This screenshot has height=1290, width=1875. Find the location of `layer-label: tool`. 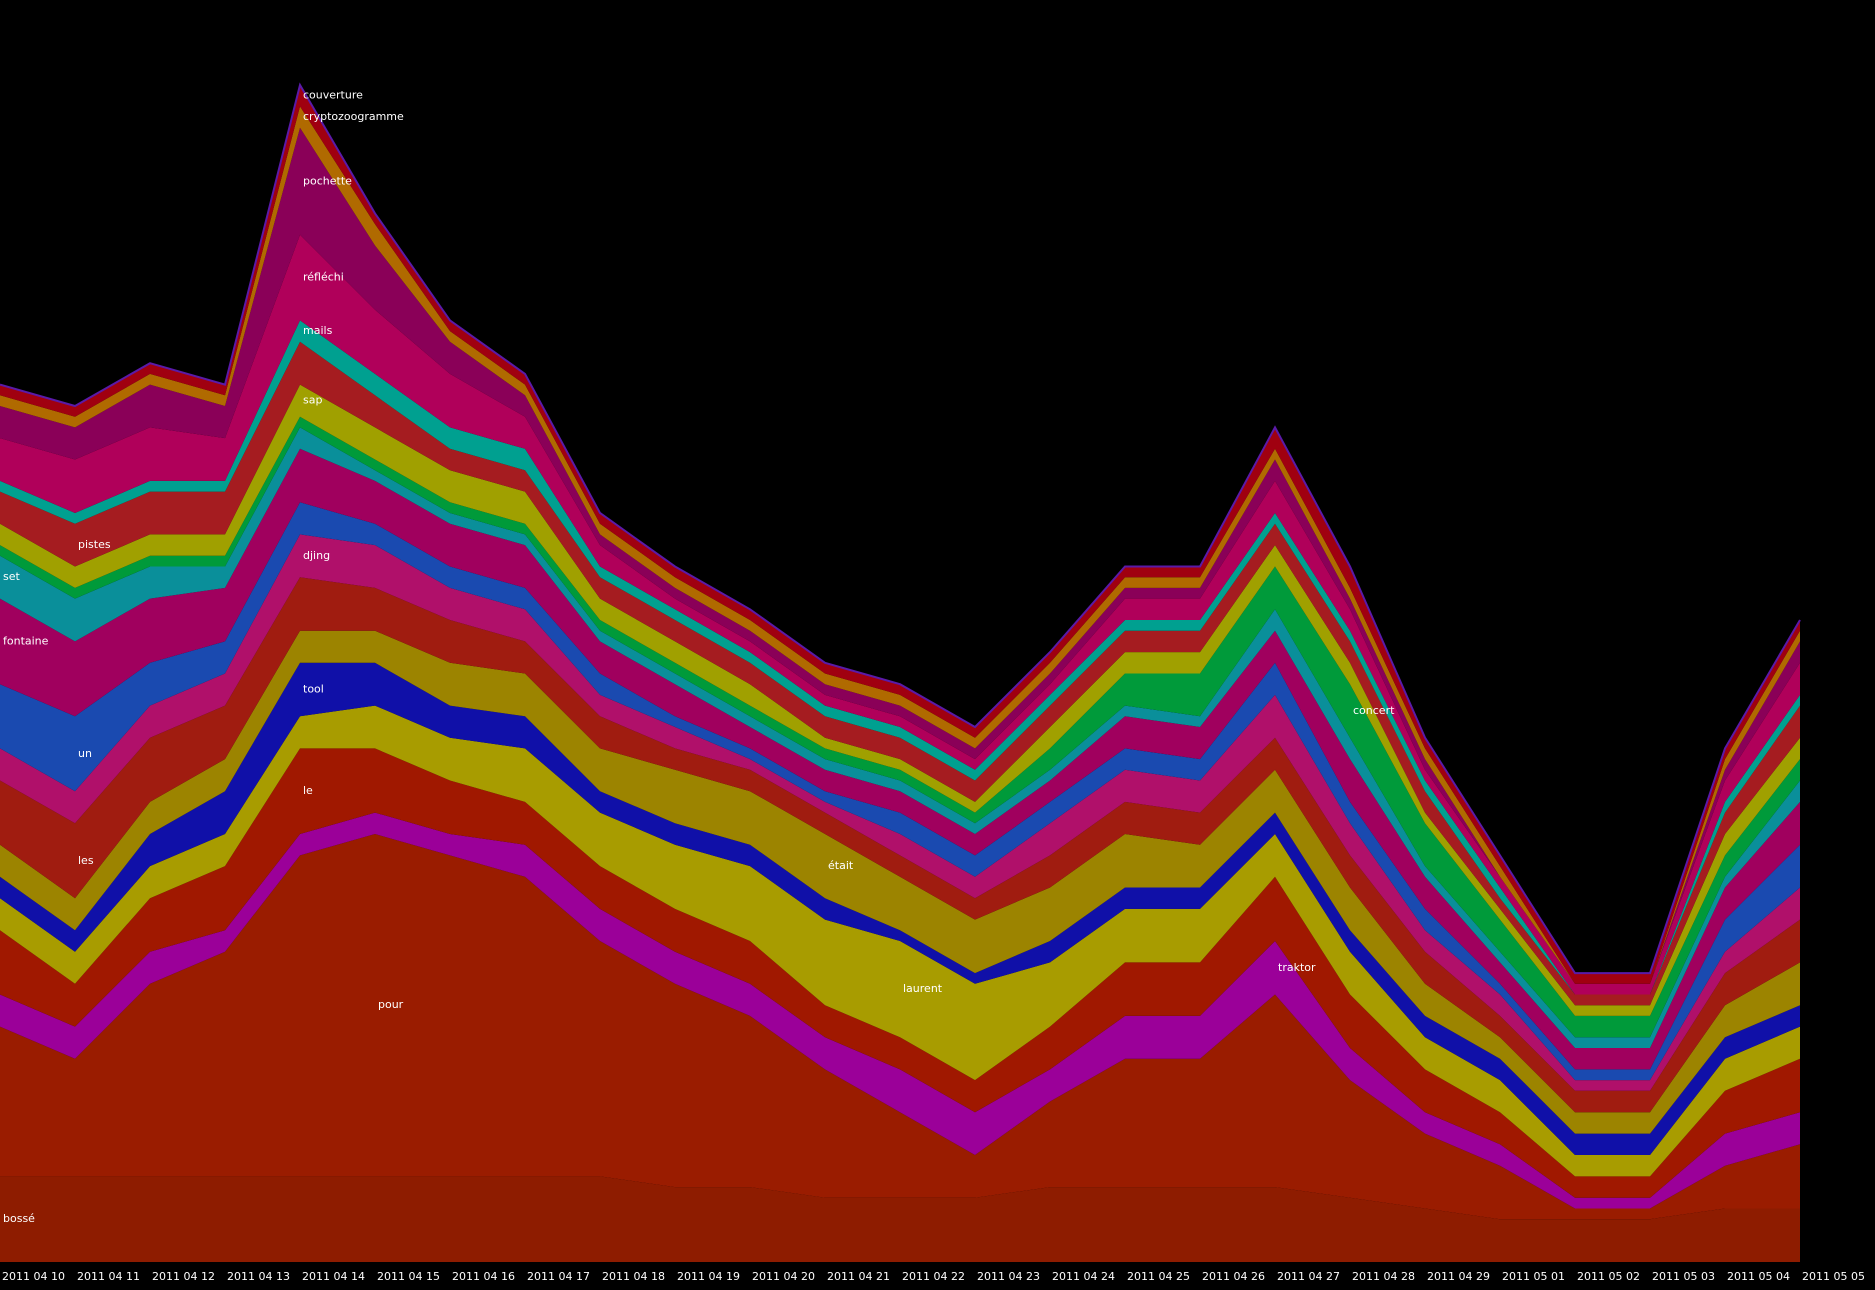

layer-label: tool is located at coordinates (313, 689).